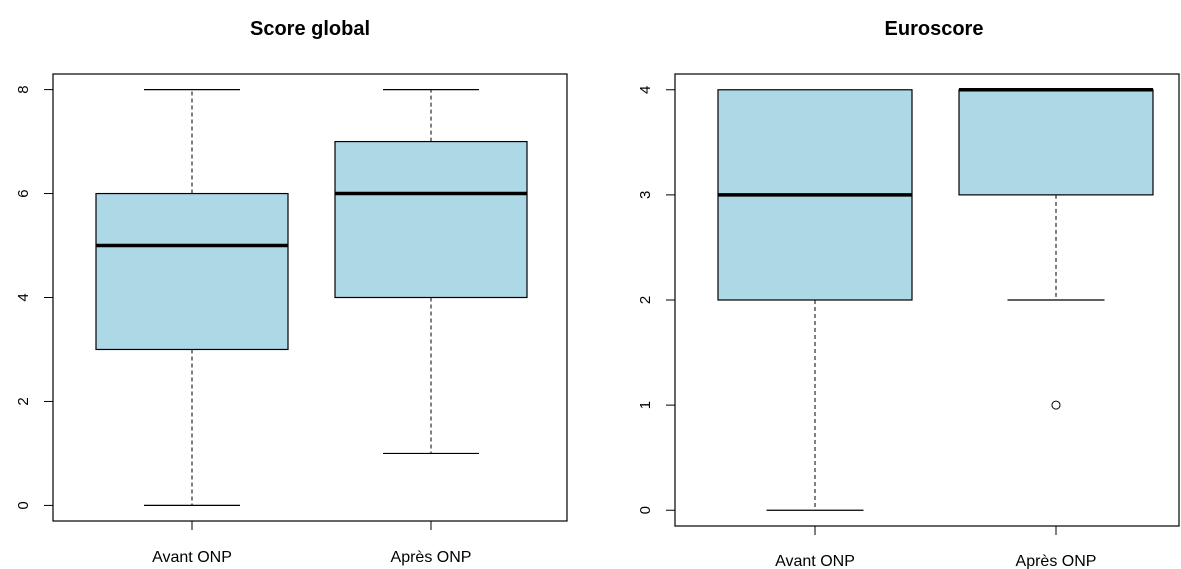 This screenshot has height=569, width=1181. I want to click on y-tick-label: 1, so click(645, 405).